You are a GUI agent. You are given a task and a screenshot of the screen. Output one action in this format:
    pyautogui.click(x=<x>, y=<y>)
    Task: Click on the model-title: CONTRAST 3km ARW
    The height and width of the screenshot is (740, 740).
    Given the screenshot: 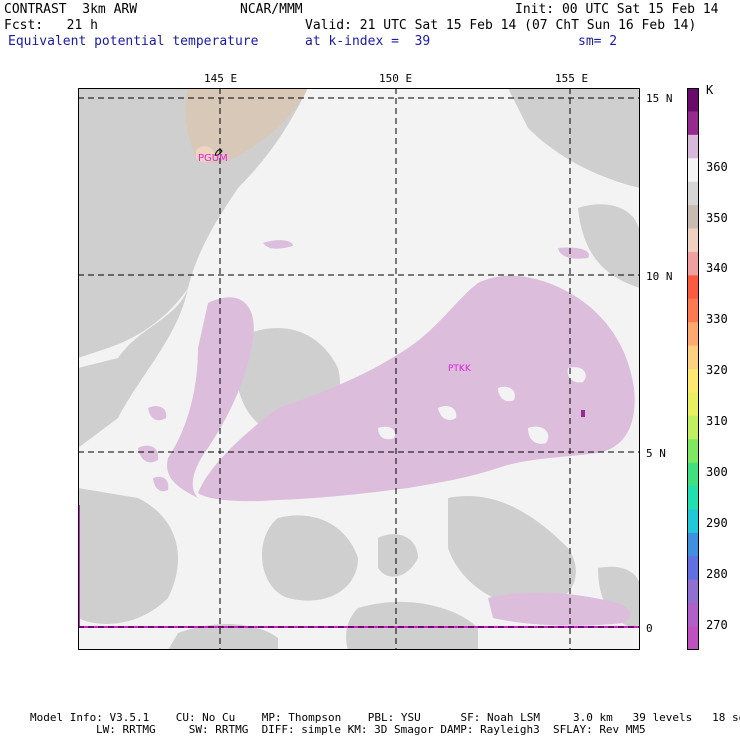 What is the action you would take?
    pyautogui.click(x=71, y=9)
    